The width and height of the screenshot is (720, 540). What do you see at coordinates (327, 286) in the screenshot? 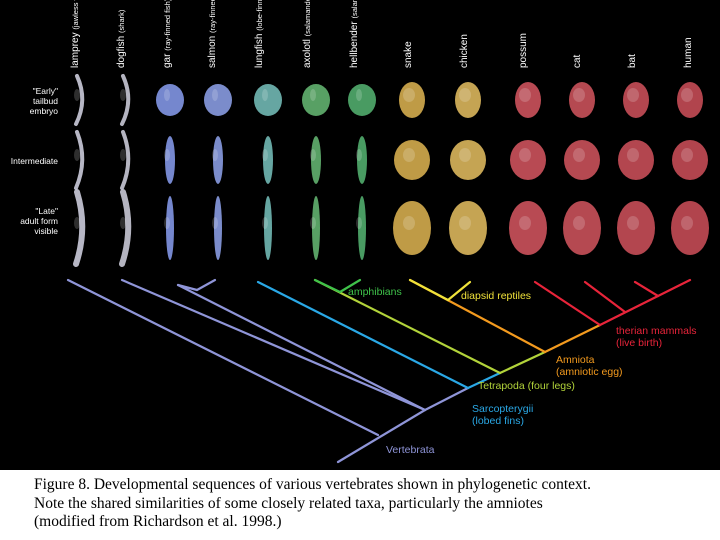
I see `branch-axolotl` at bounding box center [327, 286].